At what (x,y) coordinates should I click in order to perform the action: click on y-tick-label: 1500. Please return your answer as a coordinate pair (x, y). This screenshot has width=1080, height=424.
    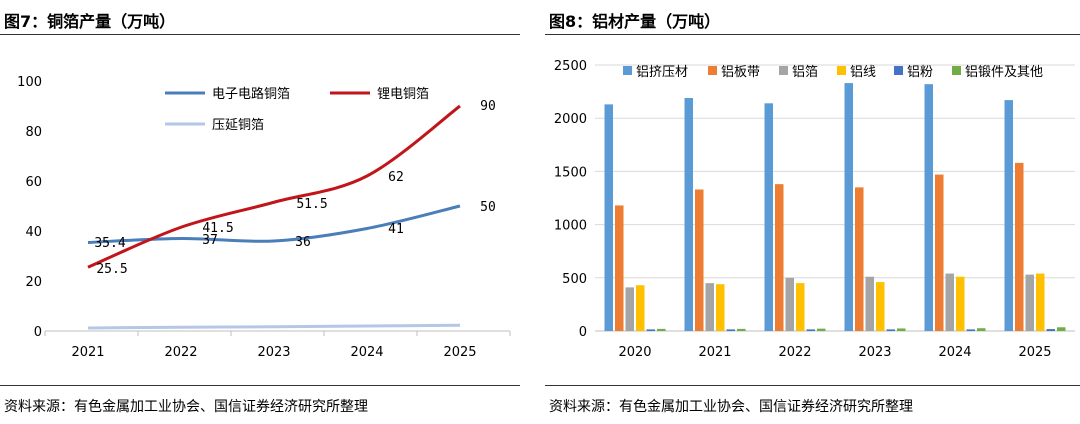
    Looking at the image, I should click on (570, 172).